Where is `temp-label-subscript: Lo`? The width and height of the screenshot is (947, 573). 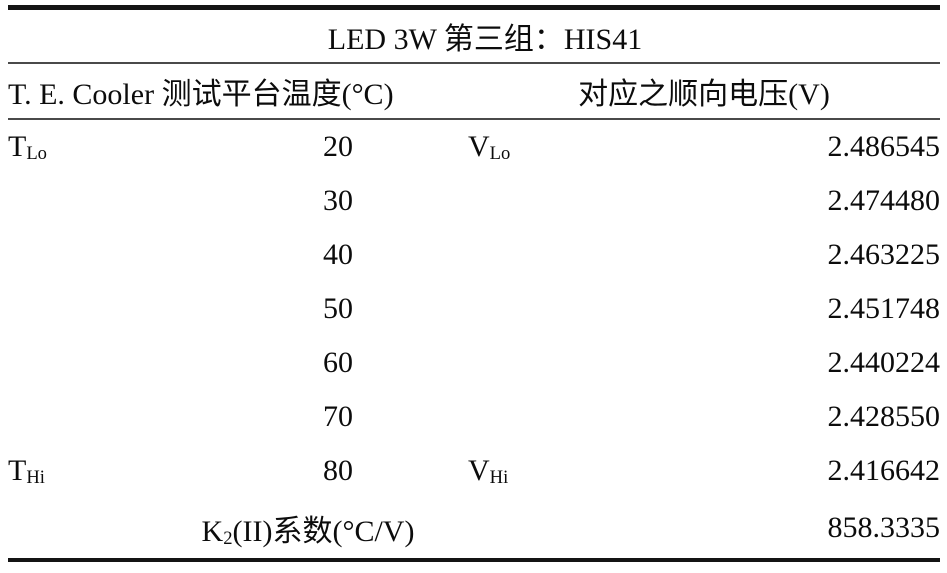
temp-label-subscript: Lo is located at coordinates (36, 154).